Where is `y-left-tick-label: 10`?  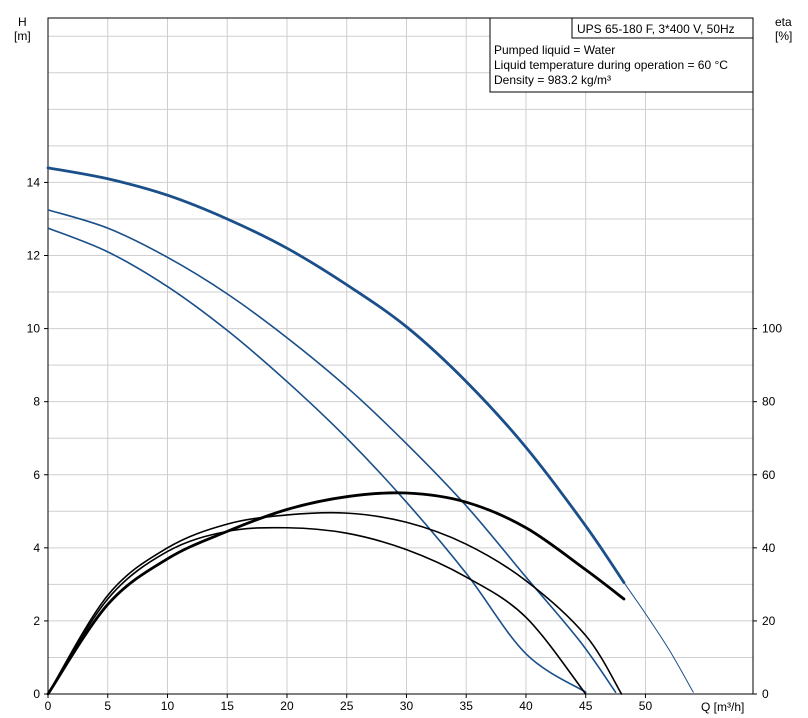 y-left-tick-label: 10 is located at coordinates (34, 329).